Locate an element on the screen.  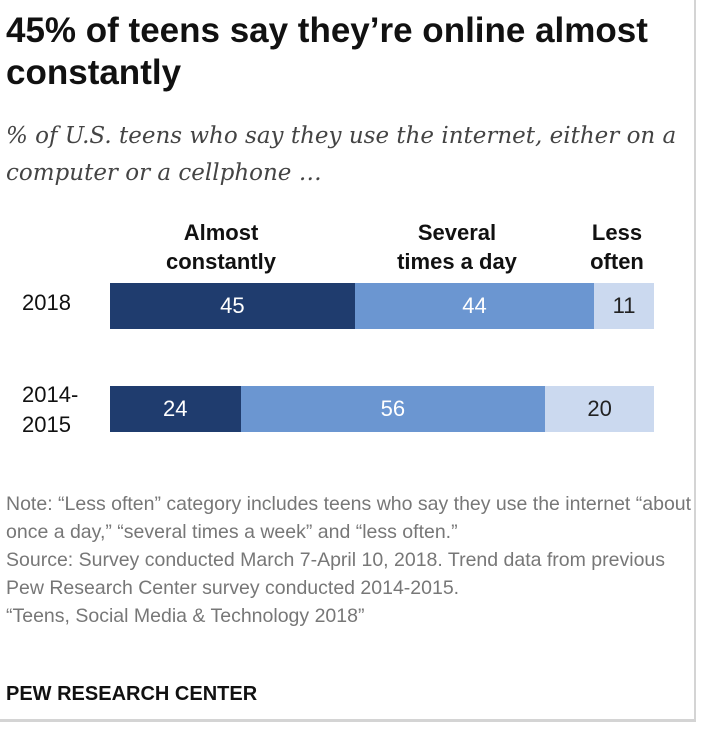
row-label: 2014- 2015 is located at coordinates (50, 410).